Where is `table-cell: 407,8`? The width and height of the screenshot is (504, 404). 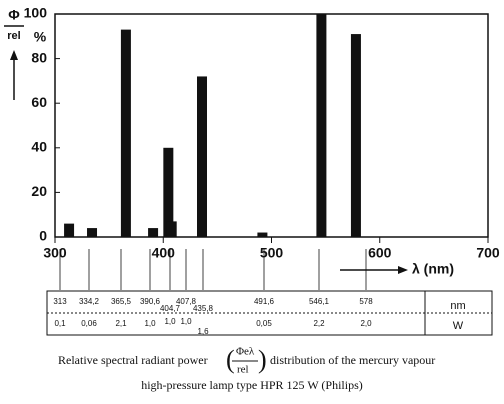 table-cell: 407,8 is located at coordinates (186, 301).